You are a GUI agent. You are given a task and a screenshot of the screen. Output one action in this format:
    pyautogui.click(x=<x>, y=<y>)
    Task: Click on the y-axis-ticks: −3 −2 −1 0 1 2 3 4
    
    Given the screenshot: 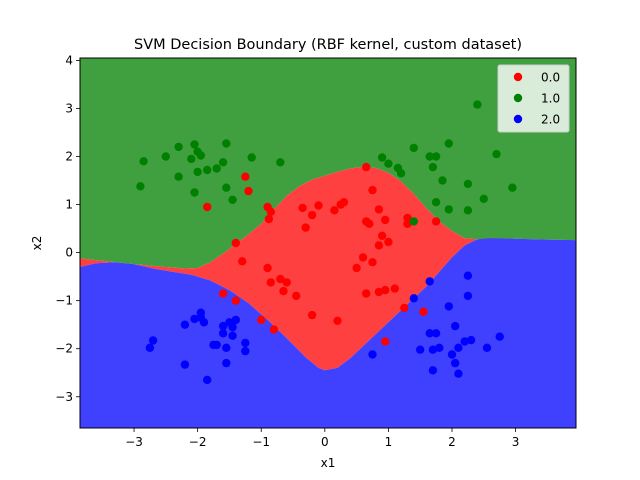 What is the action you would take?
    pyautogui.click(x=67, y=228)
    